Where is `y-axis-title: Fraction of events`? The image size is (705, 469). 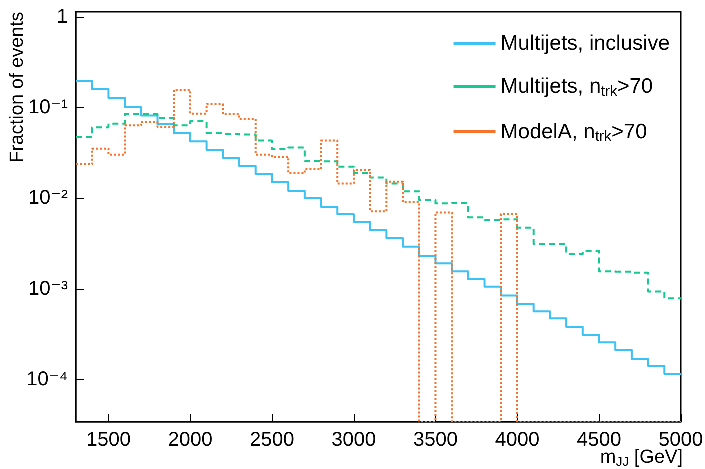
y-axis-title: Fraction of events is located at coordinates (17, 88).